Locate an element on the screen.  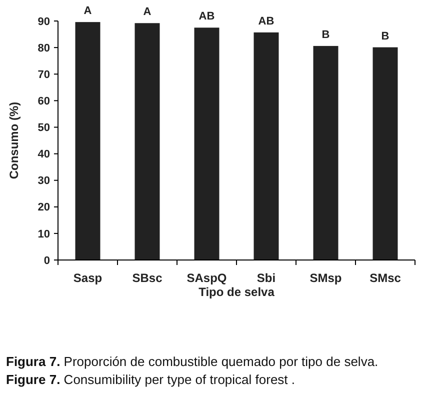
y-tick-label: 80 is located at coordinates (44, 48).